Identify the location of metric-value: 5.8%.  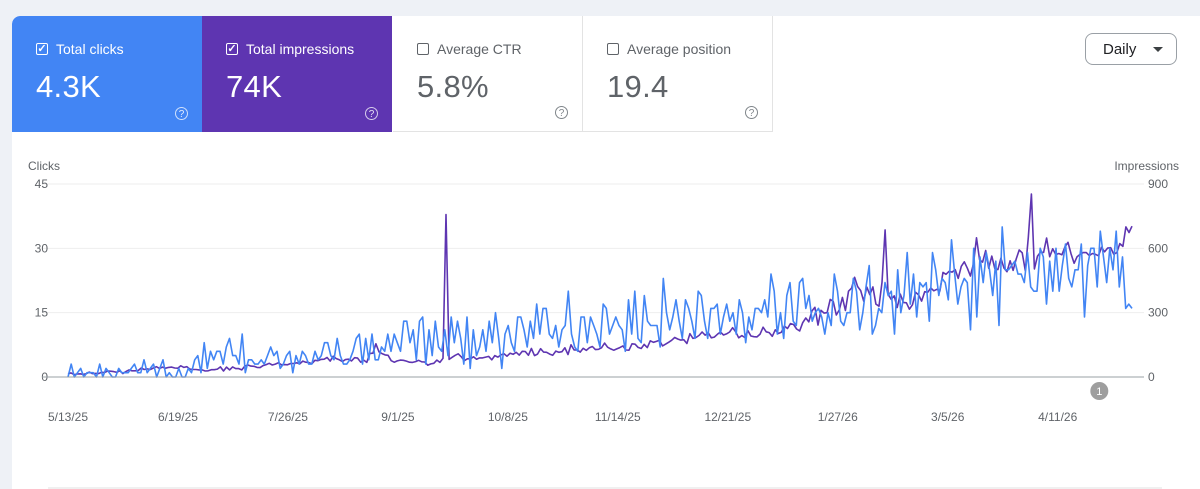
(453, 86).